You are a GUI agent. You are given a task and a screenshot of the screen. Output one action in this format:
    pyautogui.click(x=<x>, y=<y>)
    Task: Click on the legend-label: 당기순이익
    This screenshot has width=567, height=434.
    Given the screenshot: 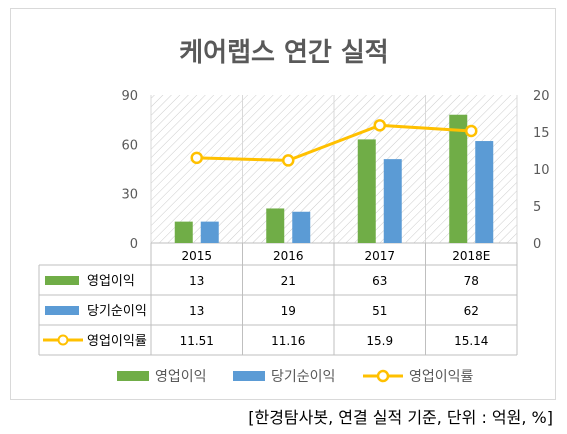 What is the action you would take?
    pyautogui.click(x=303, y=377)
    